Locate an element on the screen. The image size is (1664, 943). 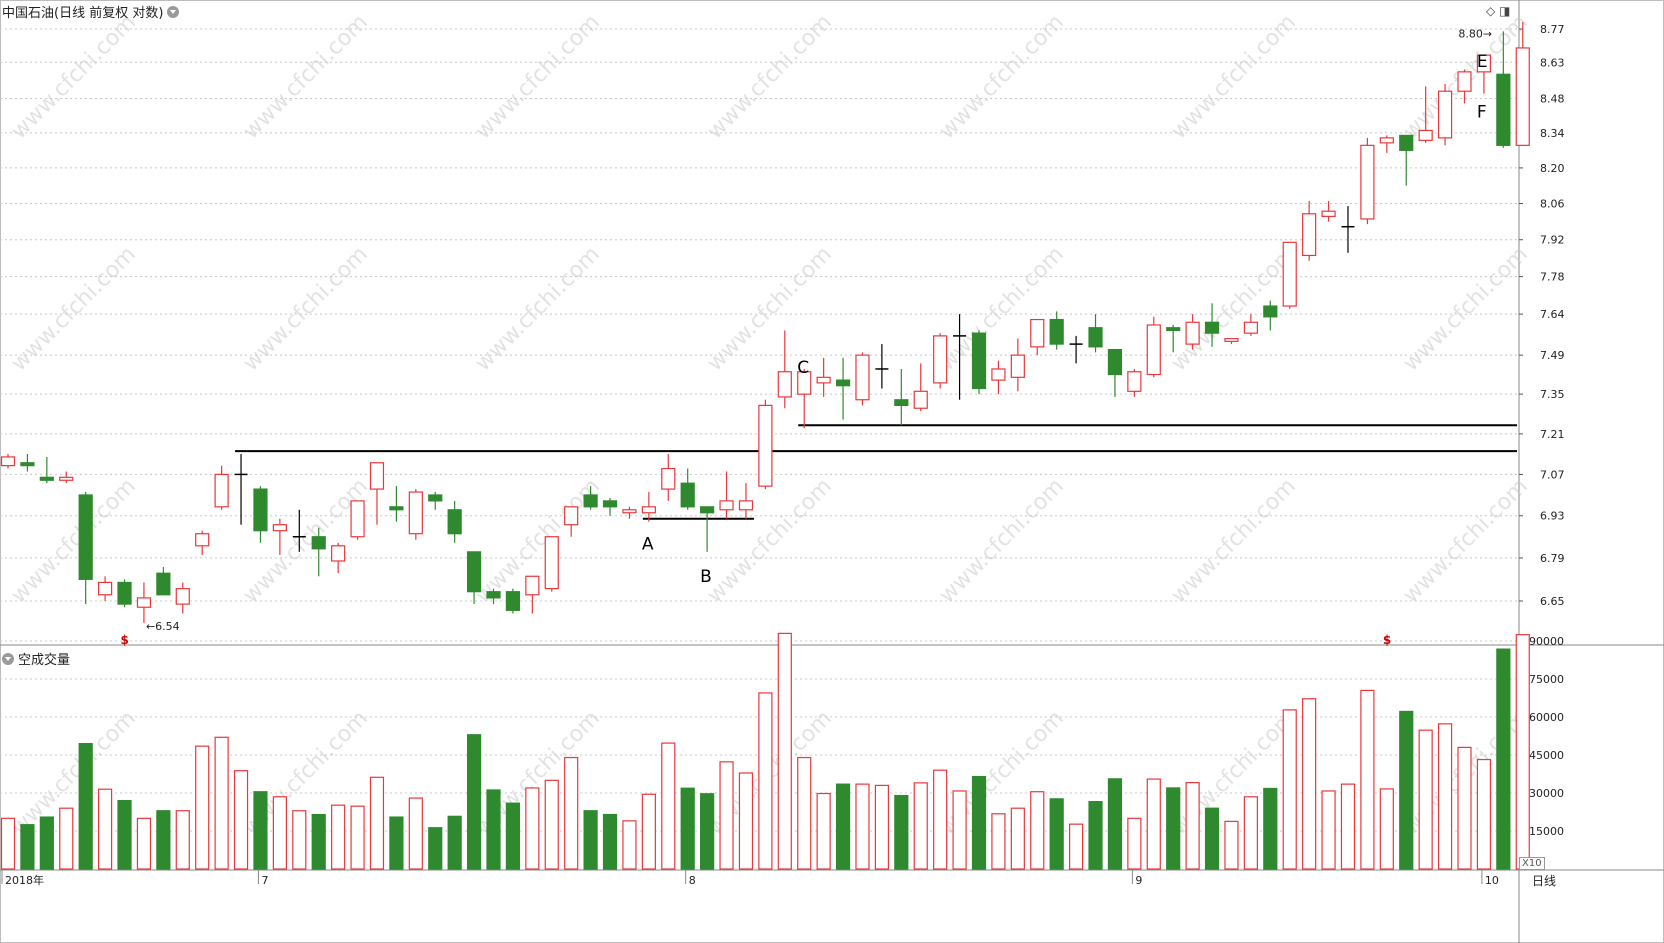
chart-title-bar: 中国石油(日线 前复权 对数) is located at coordinates (91, 11).